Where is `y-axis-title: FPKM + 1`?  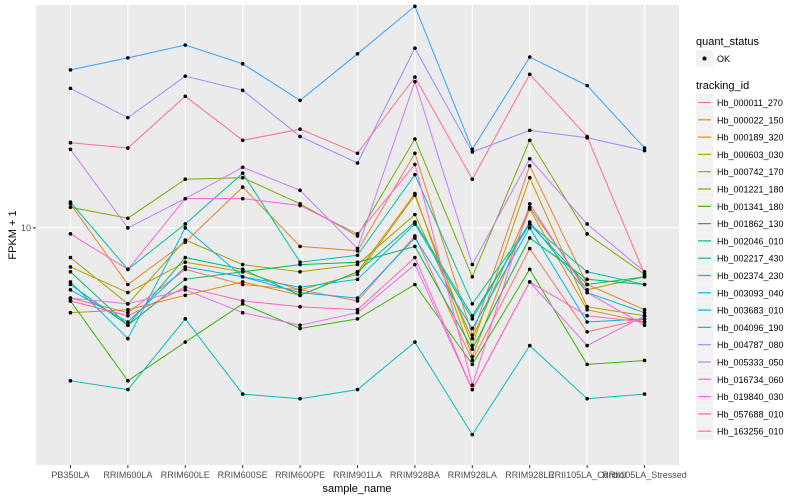
y-axis-title: FPKM + 1 is located at coordinates (13, 234).